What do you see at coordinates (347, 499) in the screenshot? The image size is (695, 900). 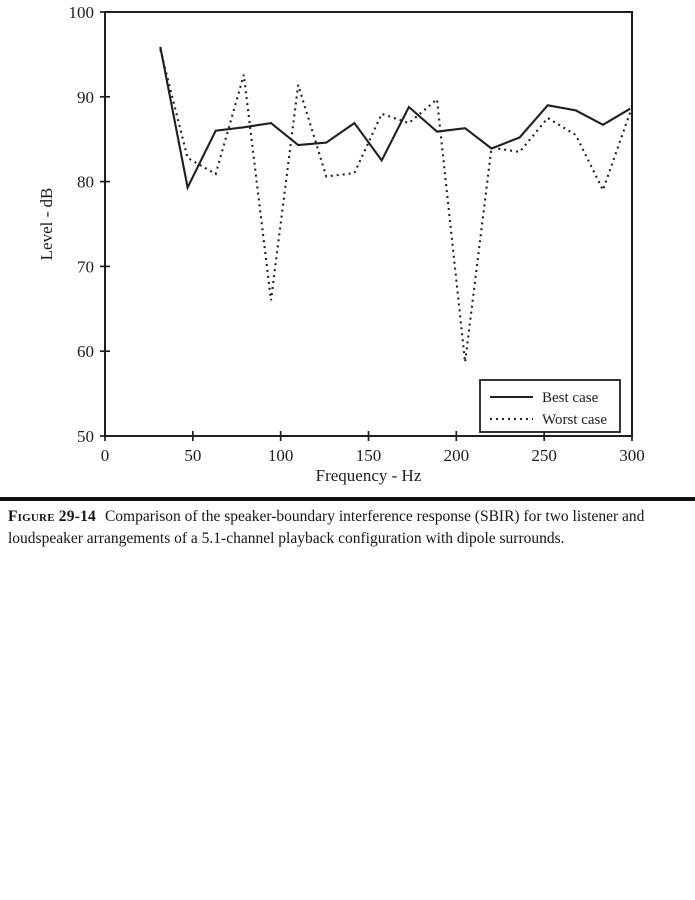 I see `caption-divider-rule` at bounding box center [347, 499].